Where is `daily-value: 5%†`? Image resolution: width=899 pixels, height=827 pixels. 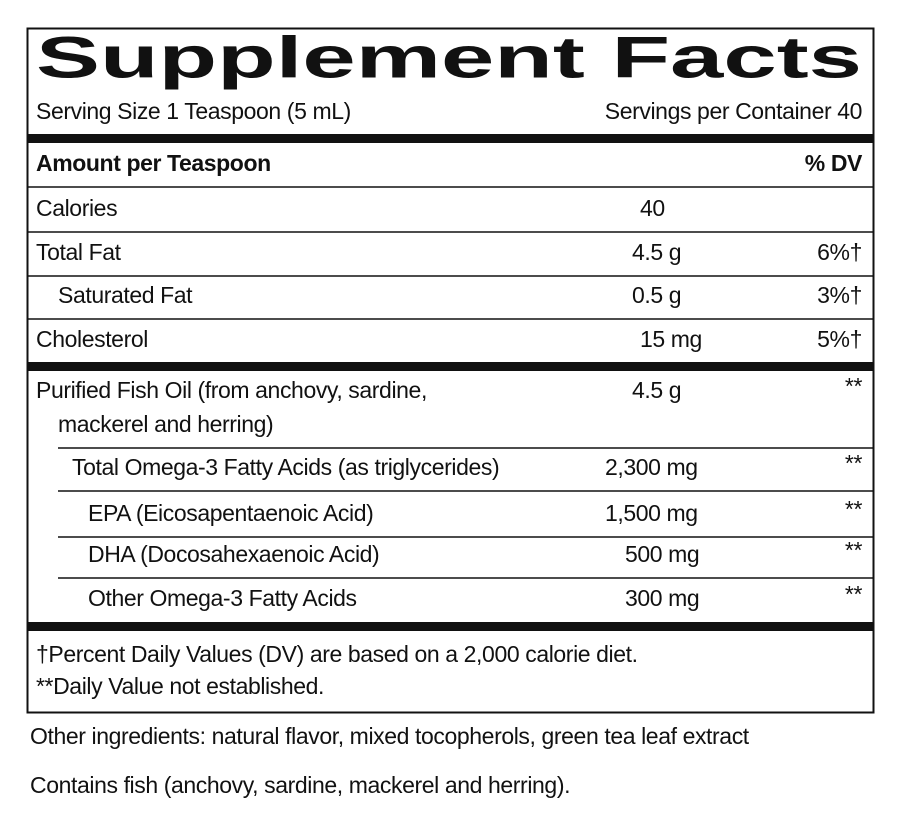 daily-value: 5%† is located at coordinates (839, 339).